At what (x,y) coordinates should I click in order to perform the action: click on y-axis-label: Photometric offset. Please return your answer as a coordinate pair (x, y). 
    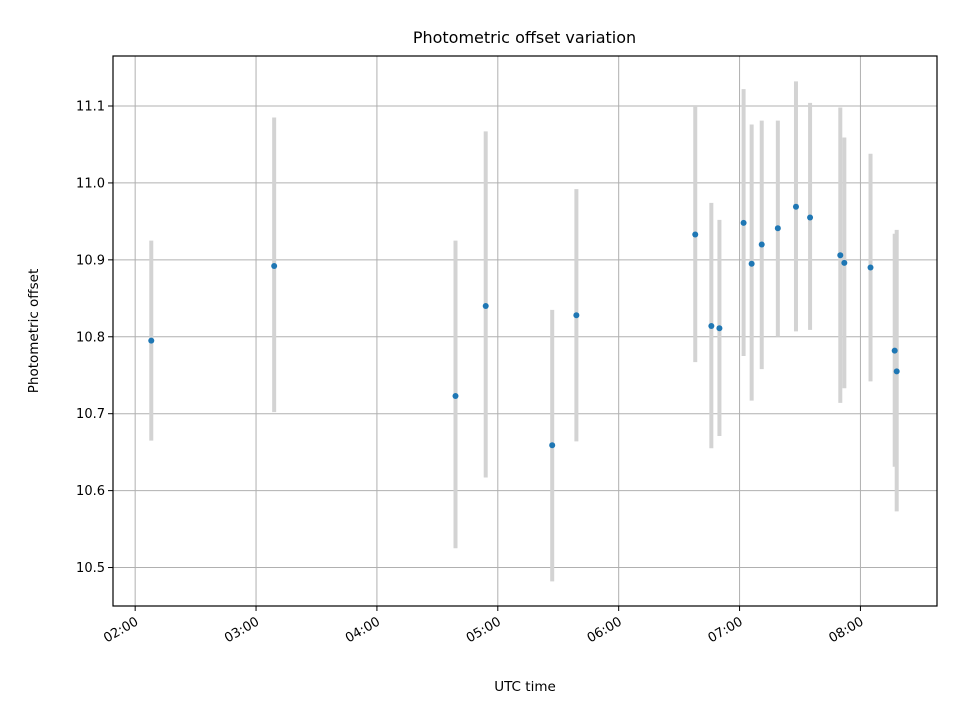
    Looking at the image, I should click on (34, 331).